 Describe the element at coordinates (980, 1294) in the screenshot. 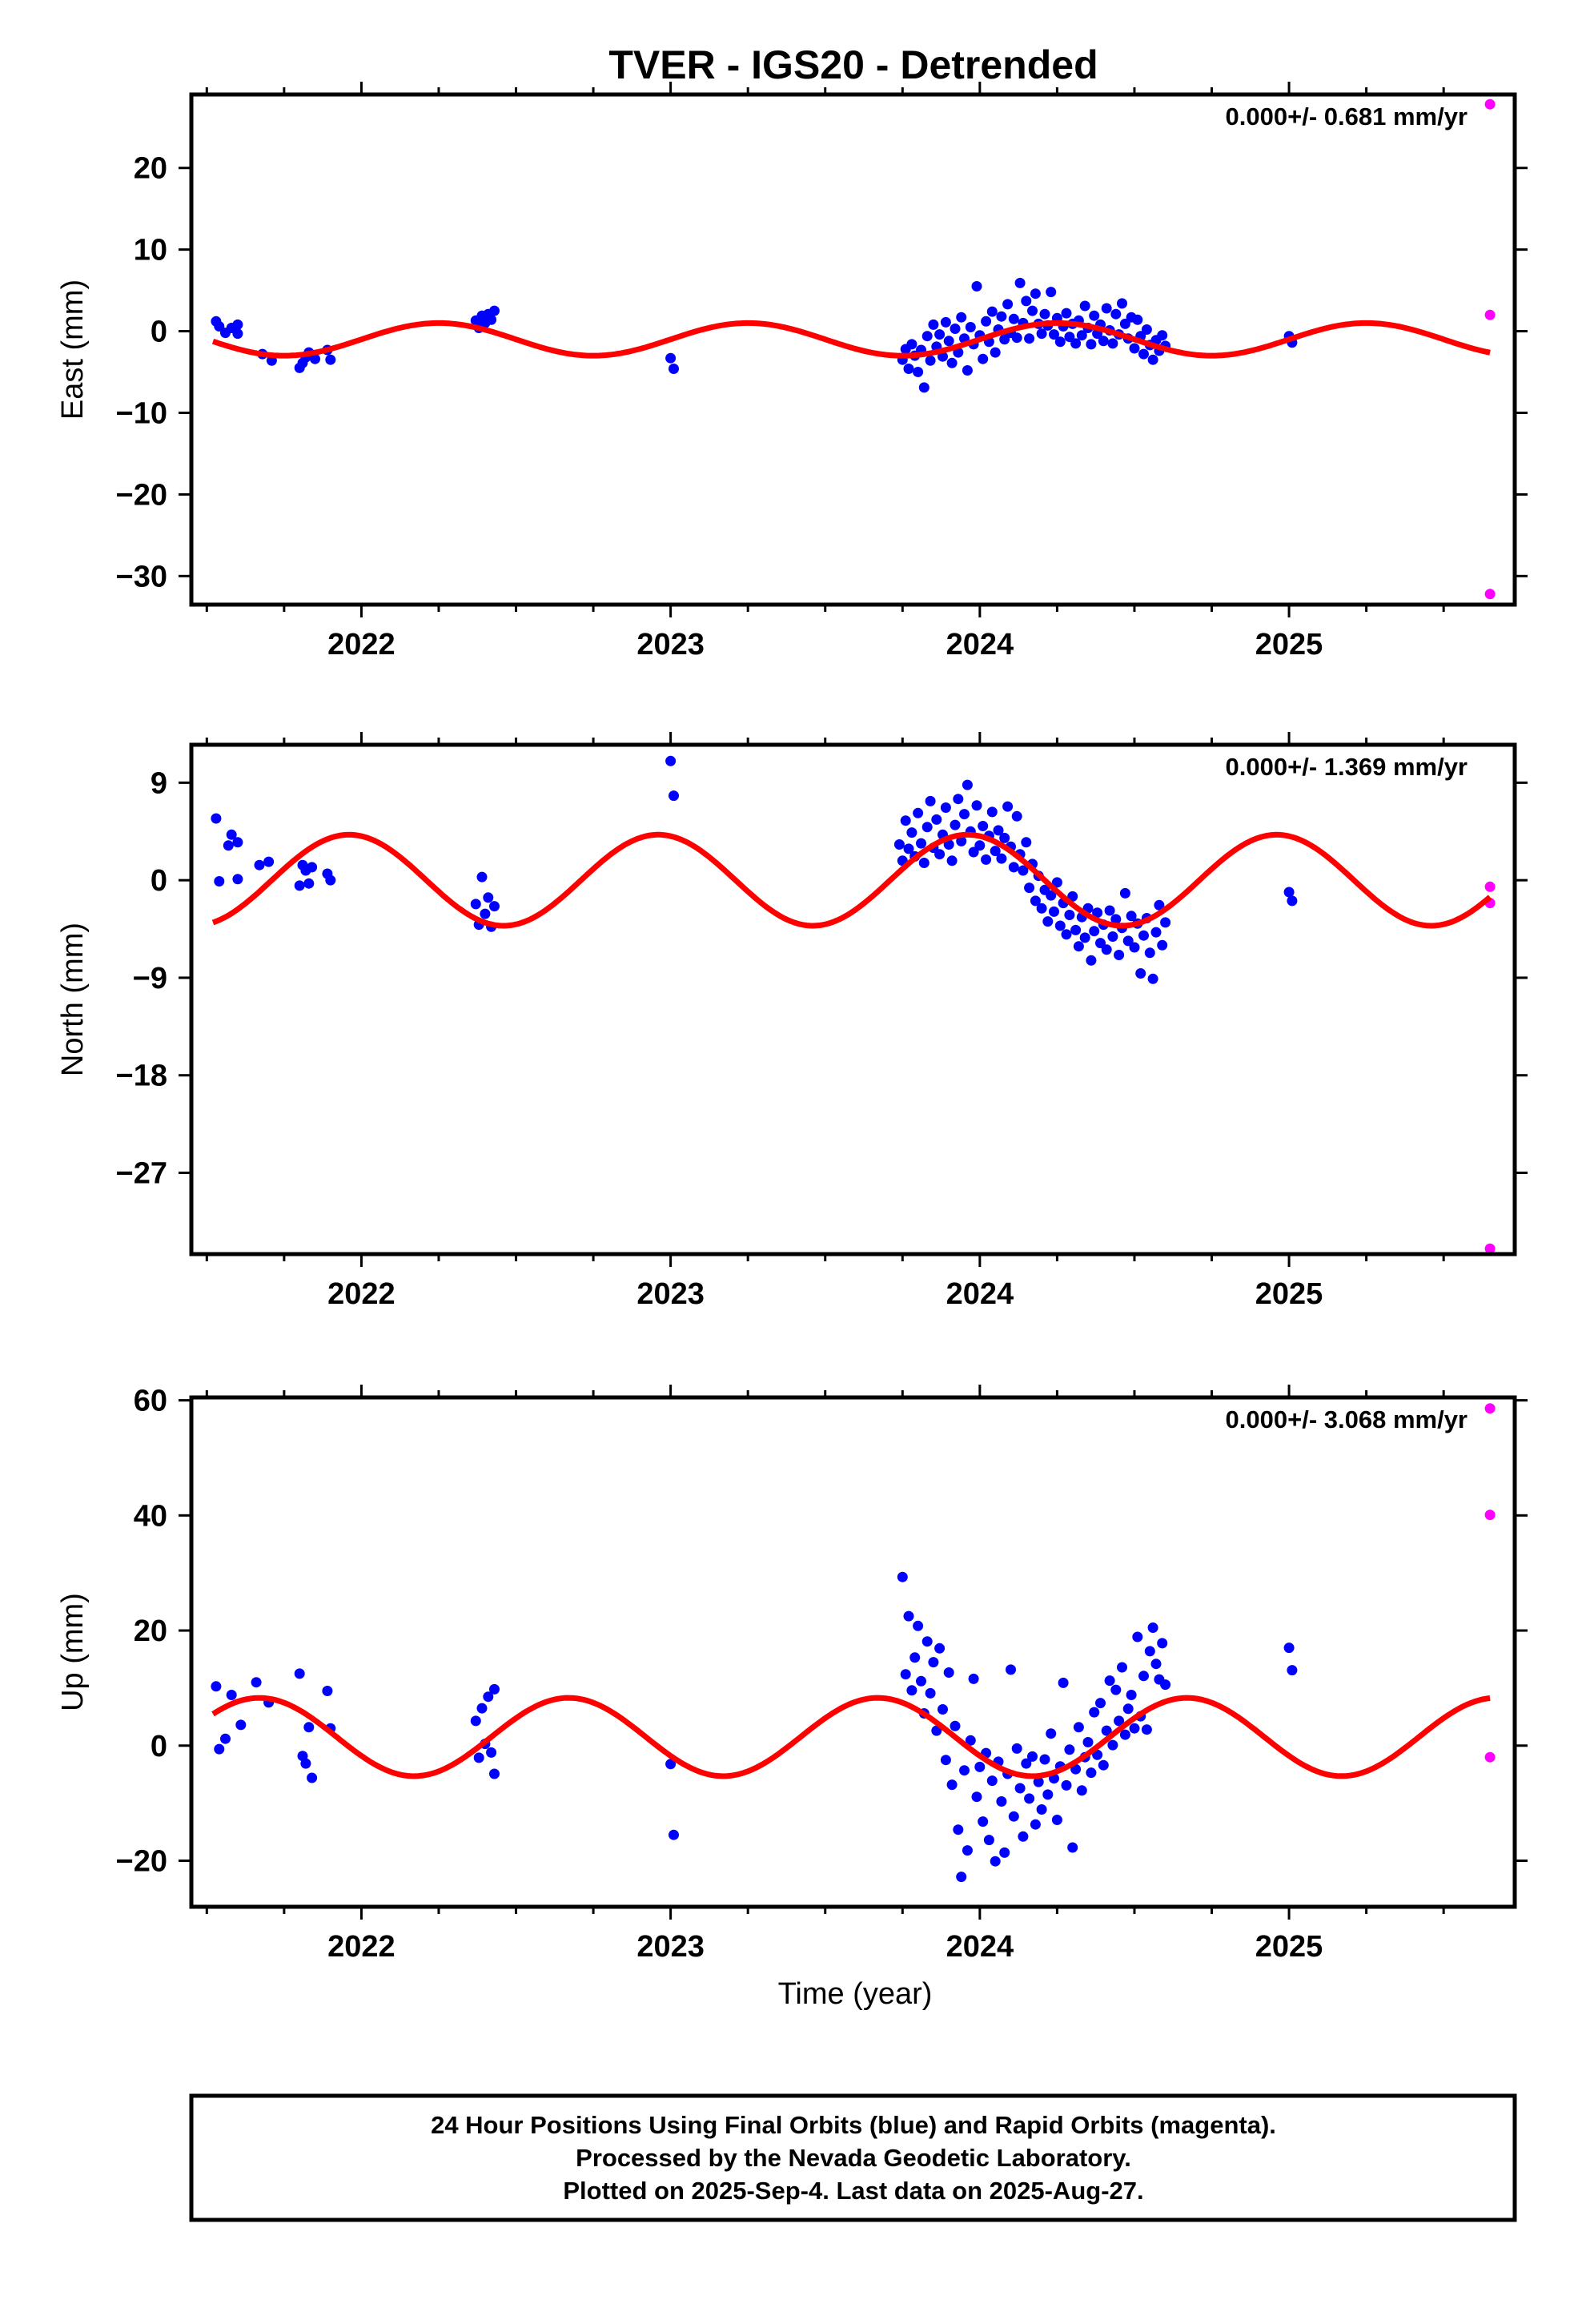

I see `x-tick-label: 2024` at that location.